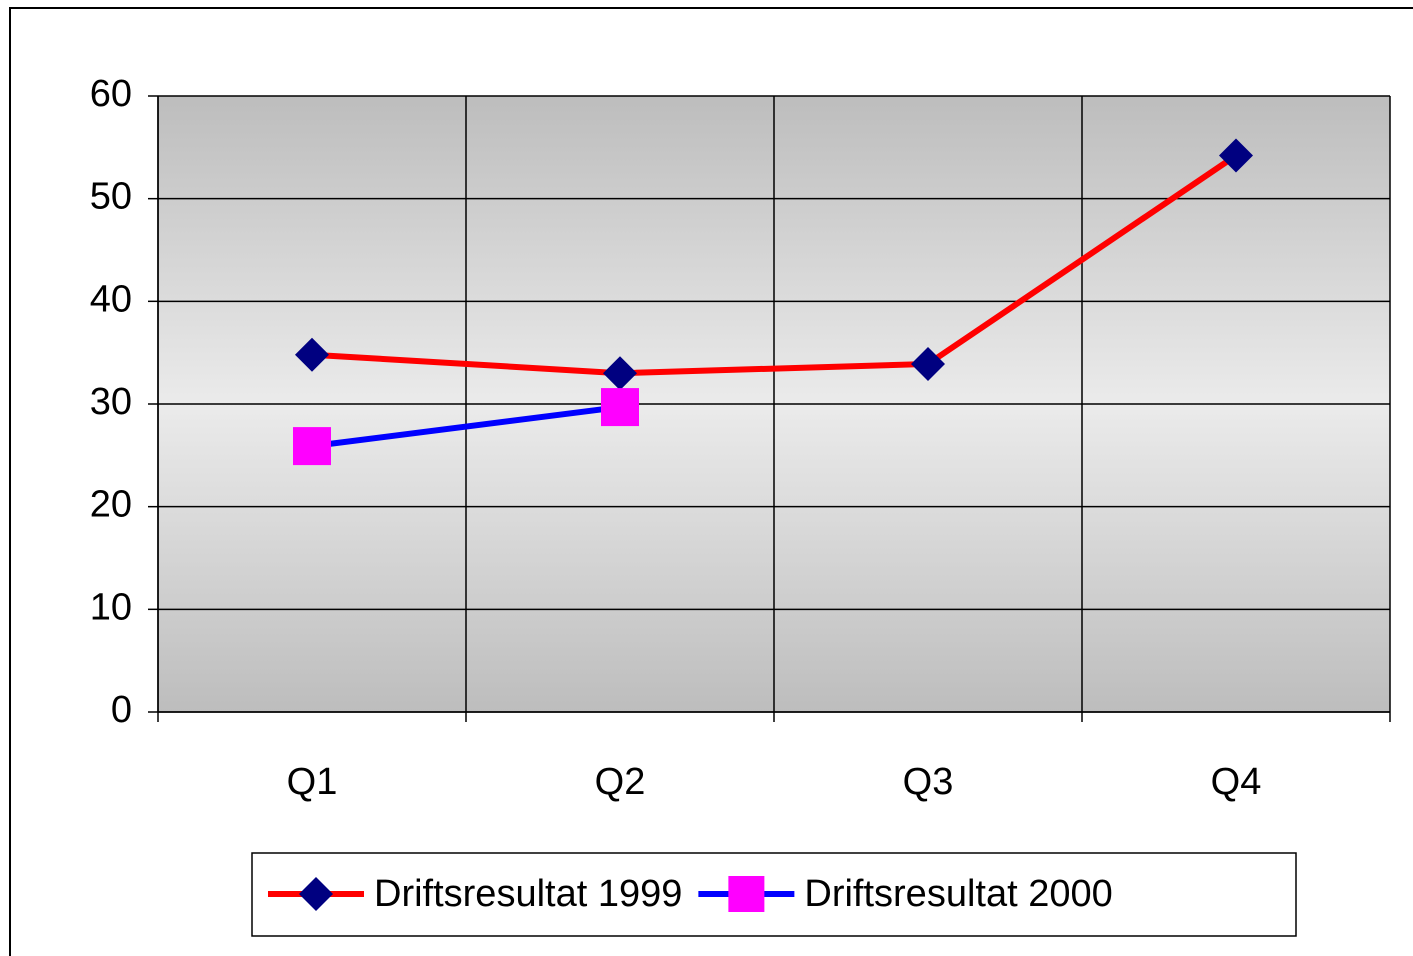 This screenshot has width=1413, height=956. Describe the element at coordinates (111, 94) in the screenshot. I see `y-tick-label: 60` at that location.